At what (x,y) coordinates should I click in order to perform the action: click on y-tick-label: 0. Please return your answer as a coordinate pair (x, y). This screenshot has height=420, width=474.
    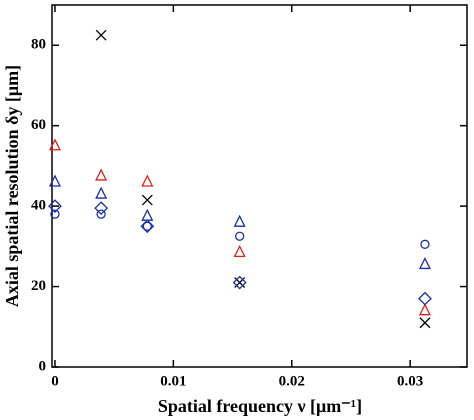
    Looking at the image, I should click on (43, 366).